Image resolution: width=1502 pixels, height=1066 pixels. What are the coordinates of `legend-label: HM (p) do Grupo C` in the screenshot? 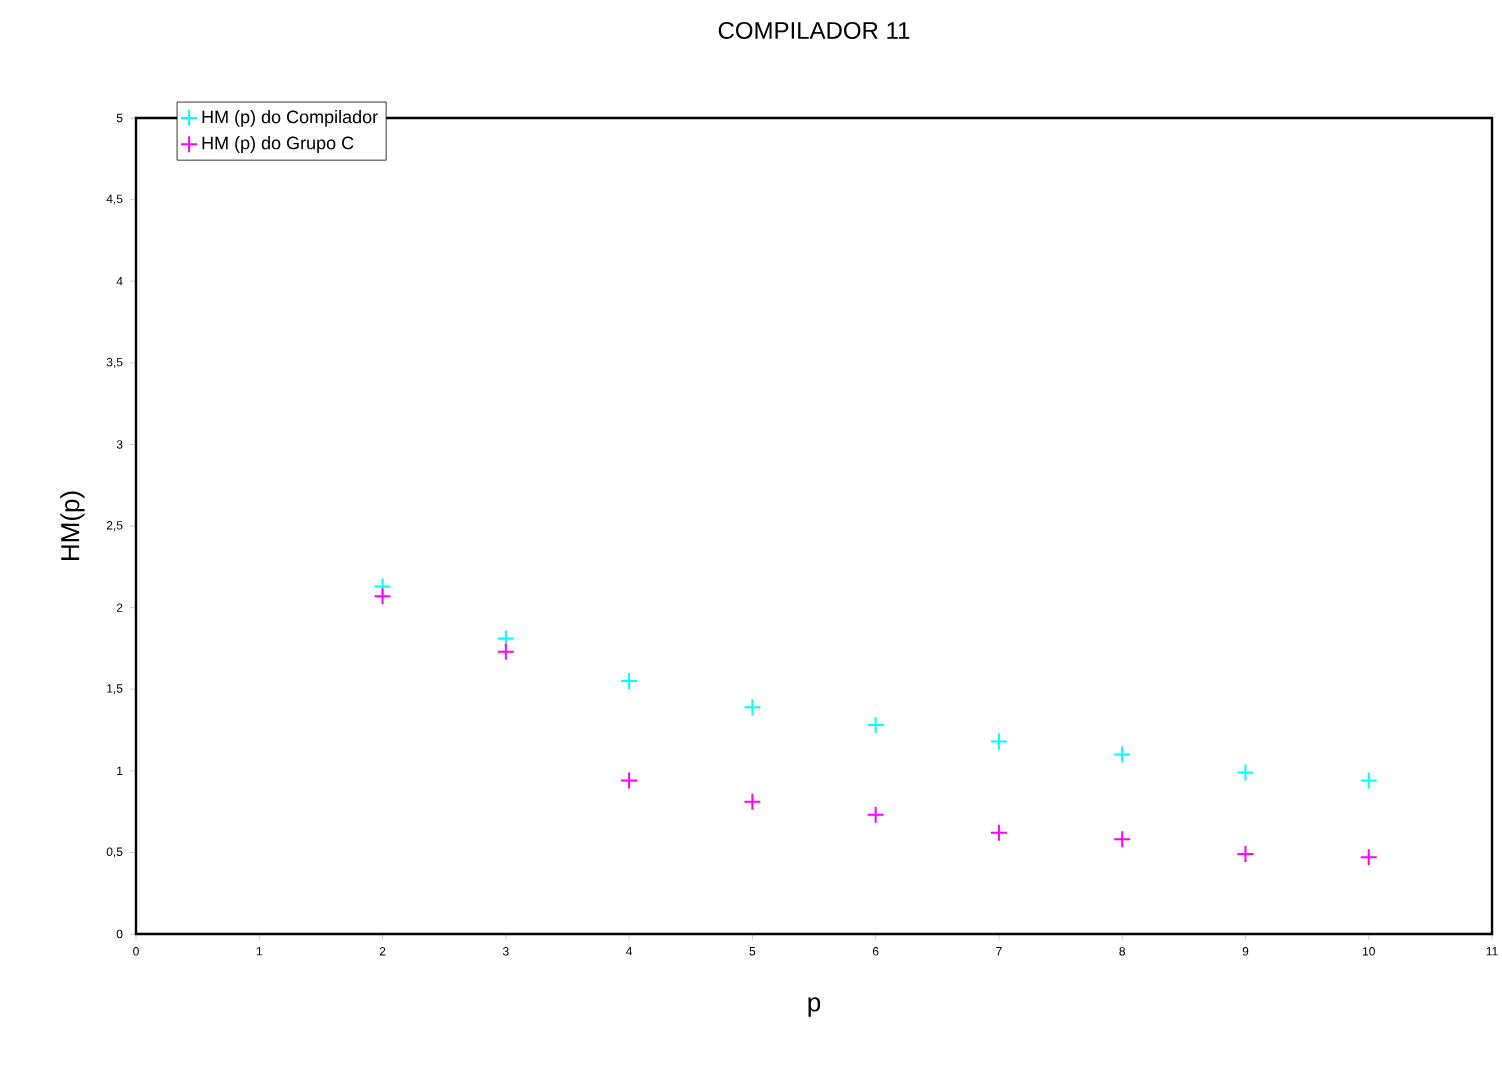 It's located at (278, 144).